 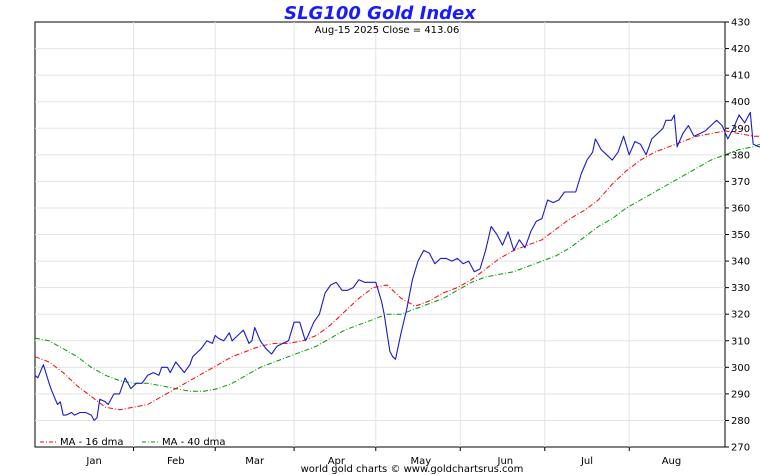 What do you see at coordinates (194, 442) in the screenshot?
I see `legend-ma40-label: MA - 40 dma` at bounding box center [194, 442].